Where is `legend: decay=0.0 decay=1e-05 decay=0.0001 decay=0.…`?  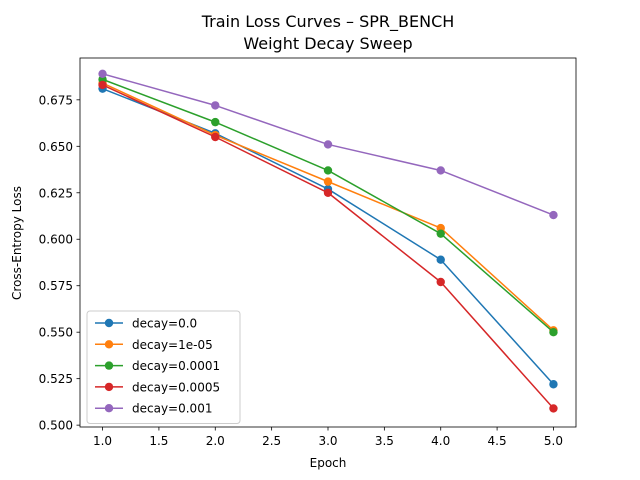 legend: decay=0.0 decay=1e-05 decay=0.0001 decay=0.… is located at coordinates (163, 367).